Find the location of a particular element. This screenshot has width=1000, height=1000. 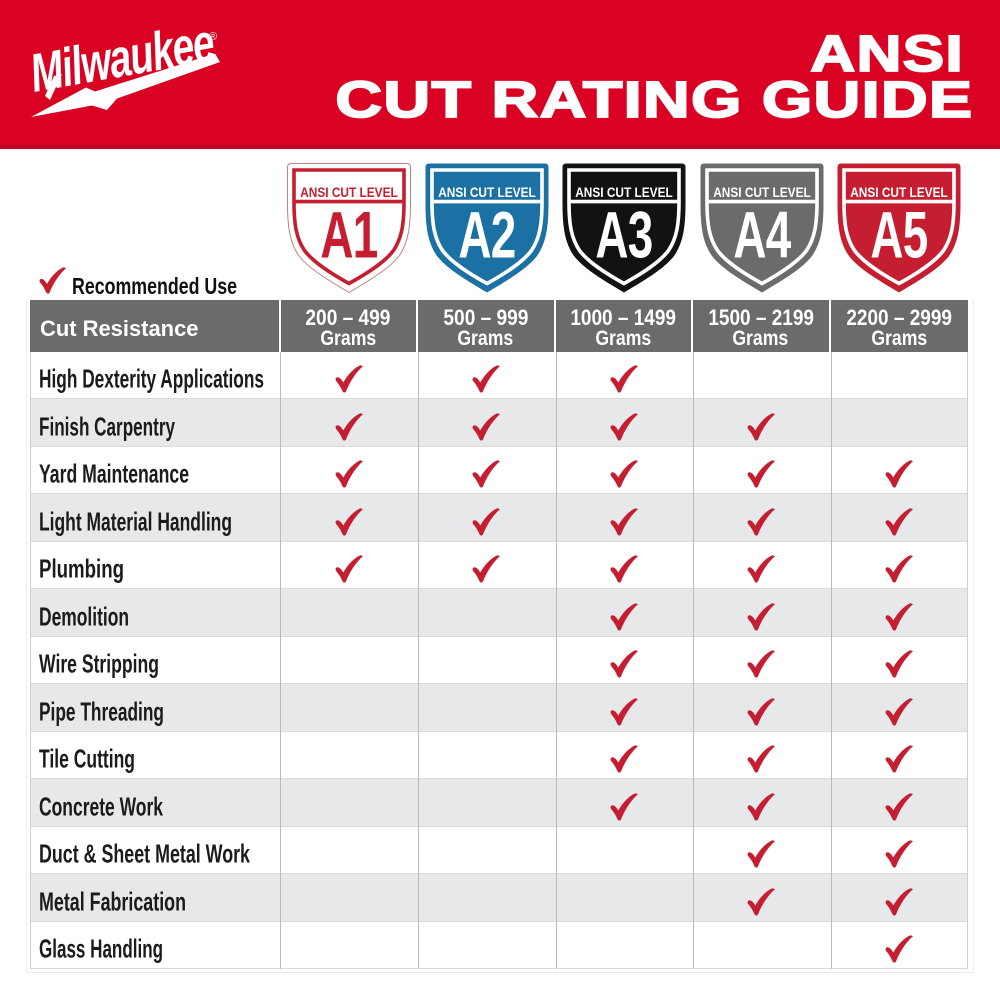

svg-text: A5 is located at coordinates (899, 234).